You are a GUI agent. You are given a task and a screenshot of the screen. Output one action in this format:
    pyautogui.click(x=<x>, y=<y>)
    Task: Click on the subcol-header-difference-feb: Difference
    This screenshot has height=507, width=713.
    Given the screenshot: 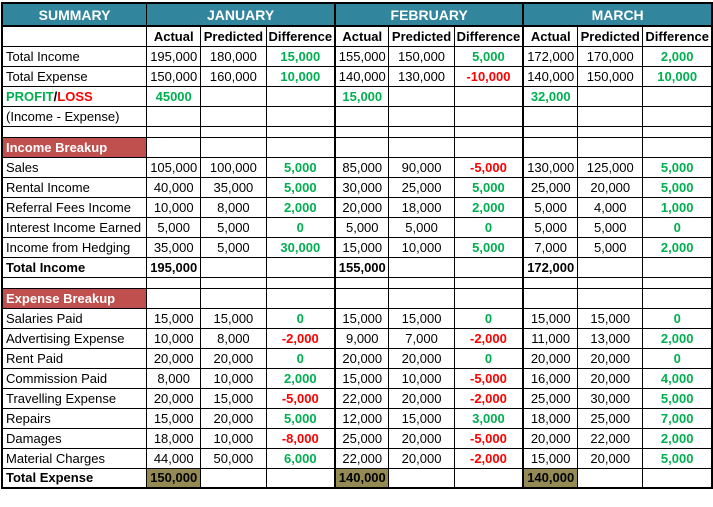 What is the action you would take?
    pyautogui.click(x=488, y=36)
    